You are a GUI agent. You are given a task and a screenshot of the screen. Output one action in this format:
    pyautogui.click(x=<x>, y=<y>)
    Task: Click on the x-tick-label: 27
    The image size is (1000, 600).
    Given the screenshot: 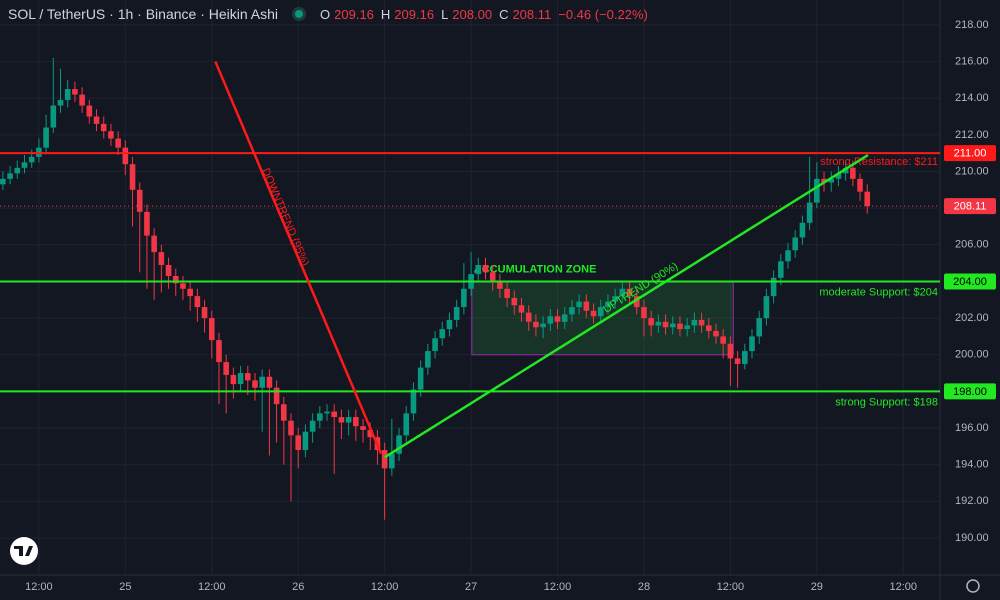 What is the action you would take?
    pyautogui.click(x=471, y=587)
    